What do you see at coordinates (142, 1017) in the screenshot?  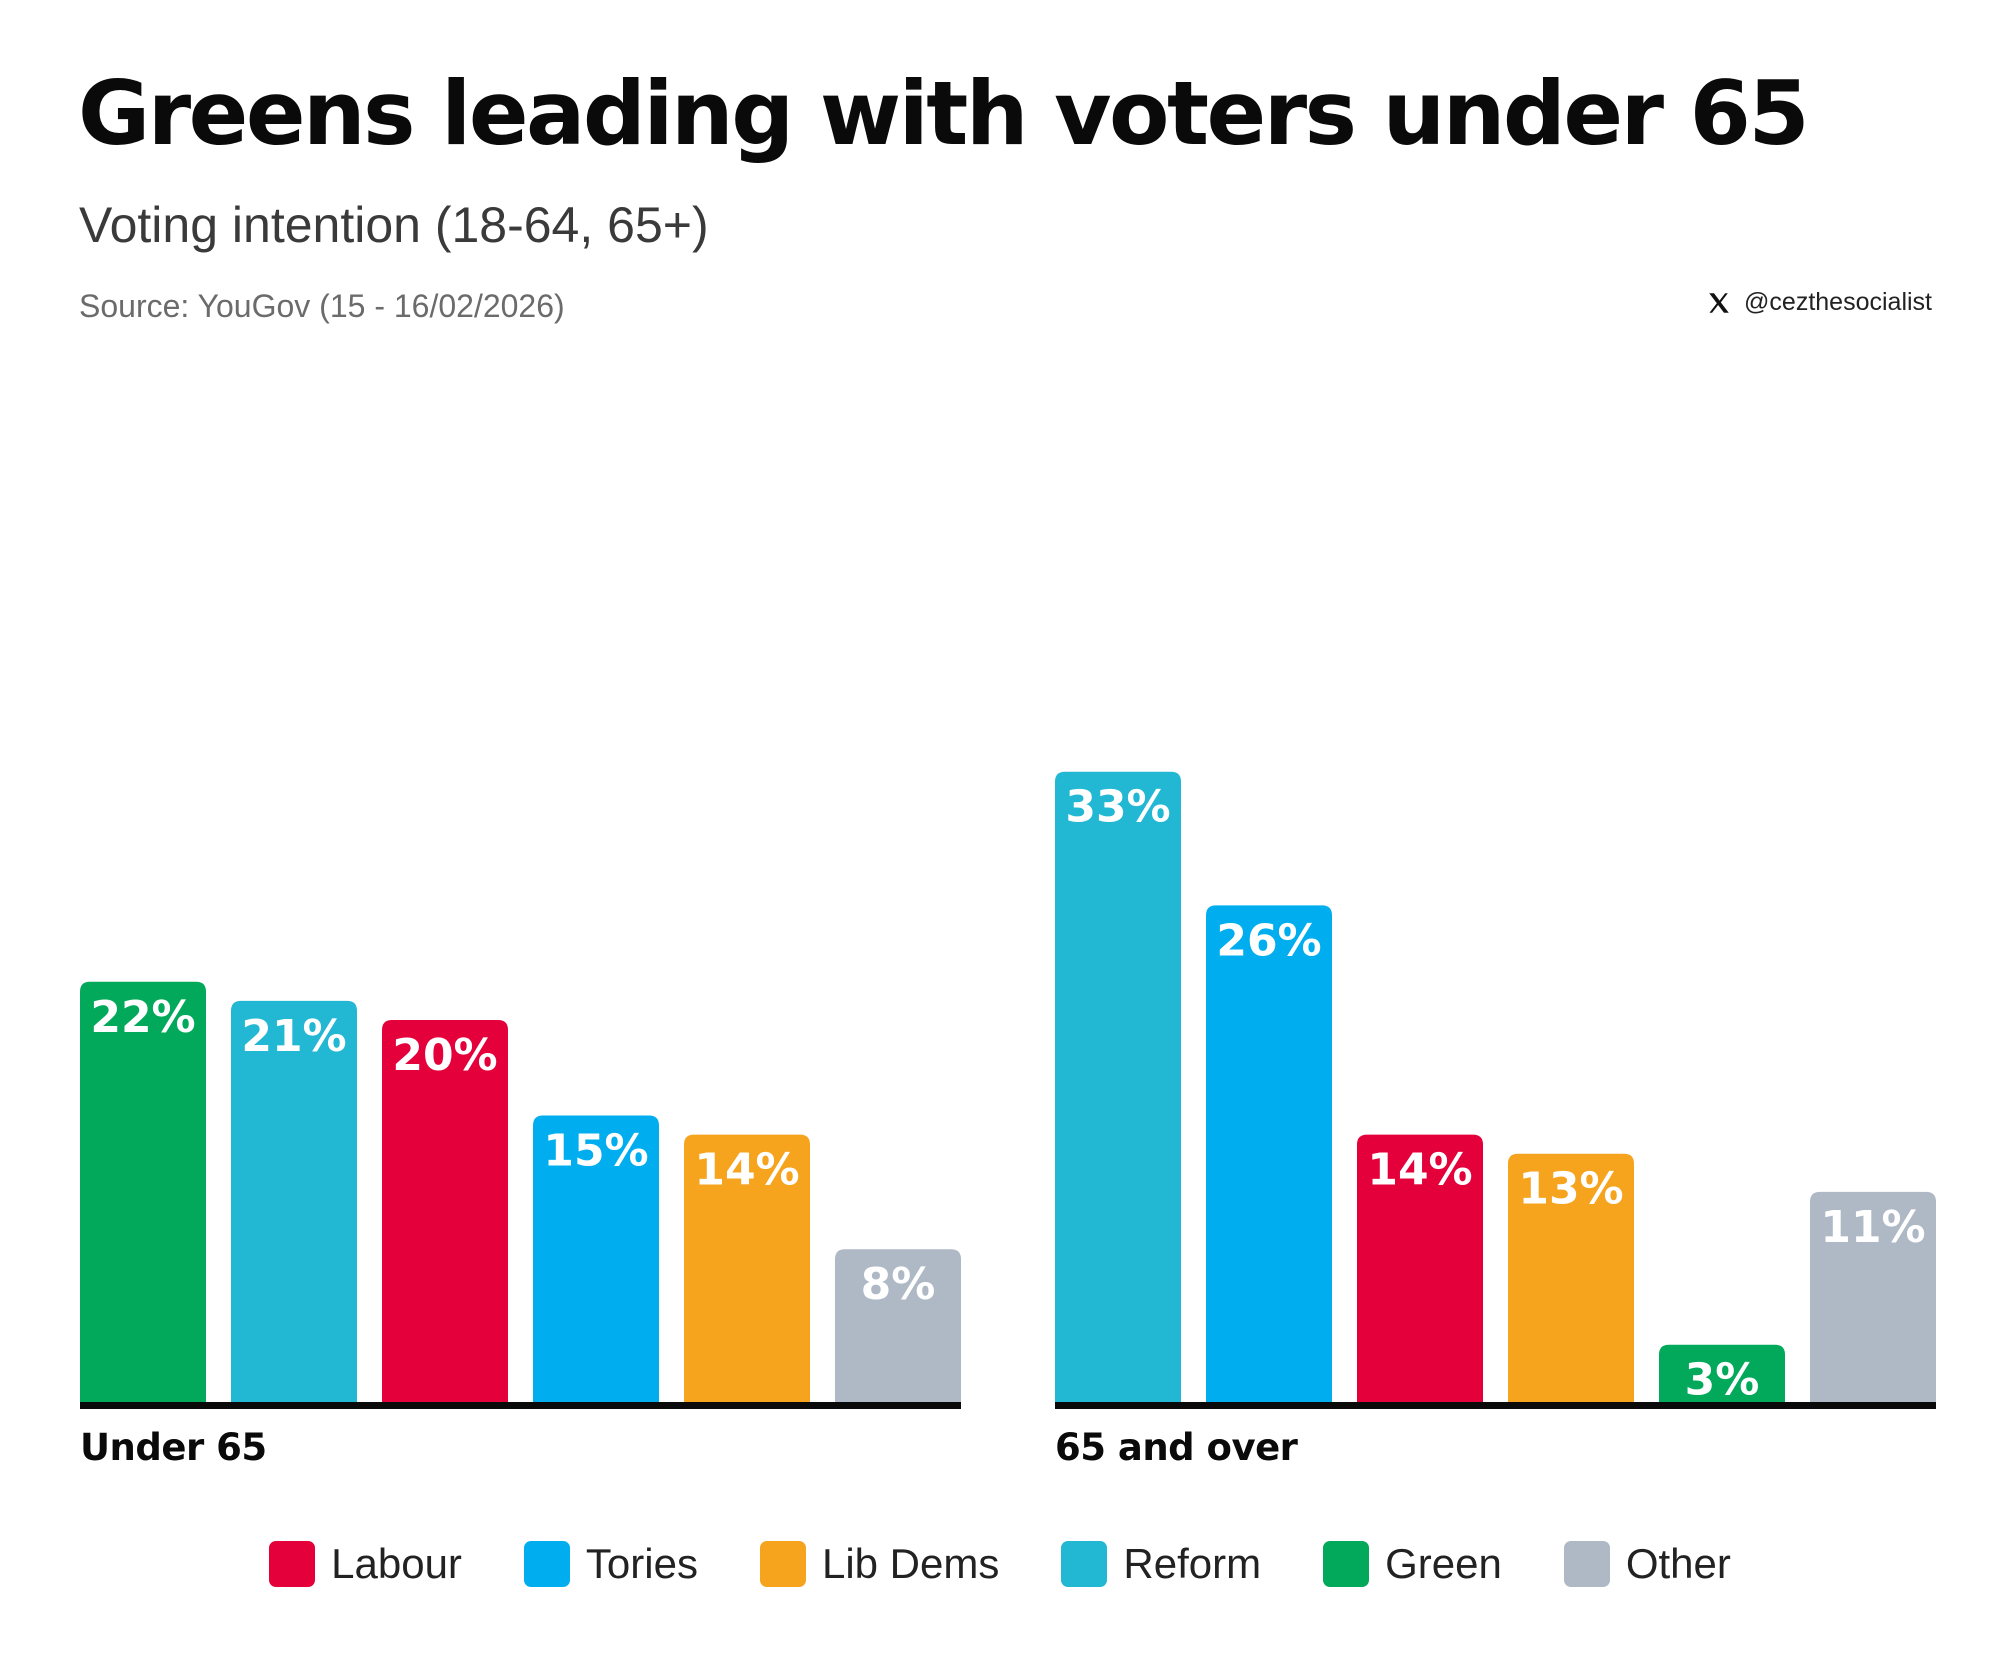 I see `value-label-under-65-green: 22%` at bounding box center [142, 1017].